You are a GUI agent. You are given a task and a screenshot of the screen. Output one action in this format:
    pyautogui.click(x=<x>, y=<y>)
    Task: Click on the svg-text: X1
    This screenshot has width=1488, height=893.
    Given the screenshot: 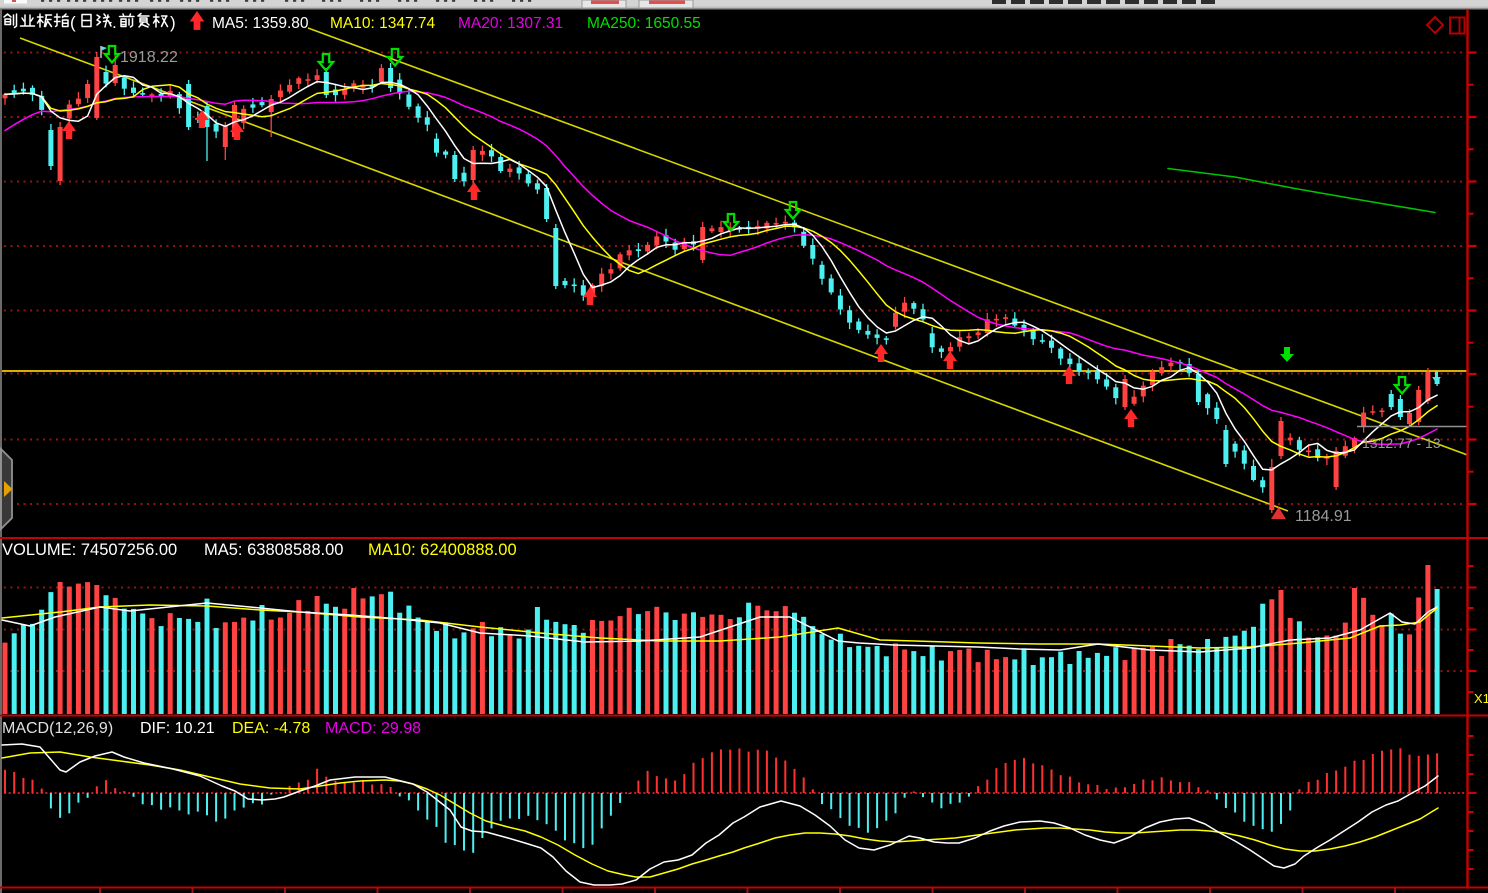 What is the action you would take?
    pyautogui.click(x=1481, y=698)
    